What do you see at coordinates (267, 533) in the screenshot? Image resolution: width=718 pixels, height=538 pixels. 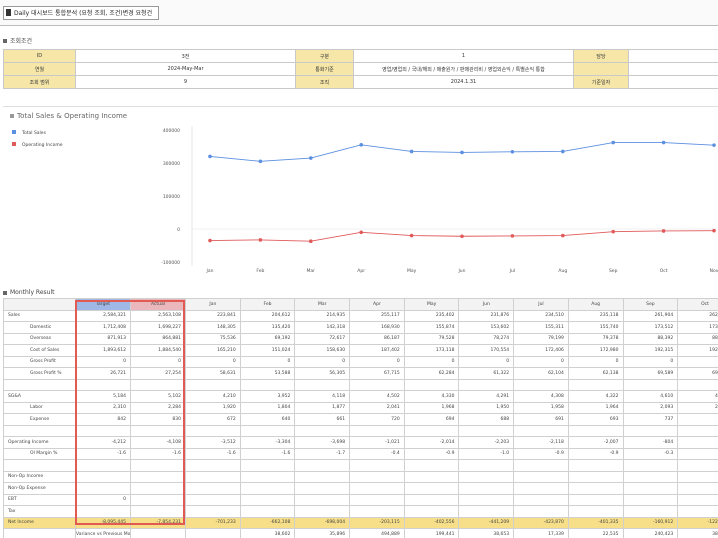 I see `grid-cell: 38,602` at bounding box center [267, 533].